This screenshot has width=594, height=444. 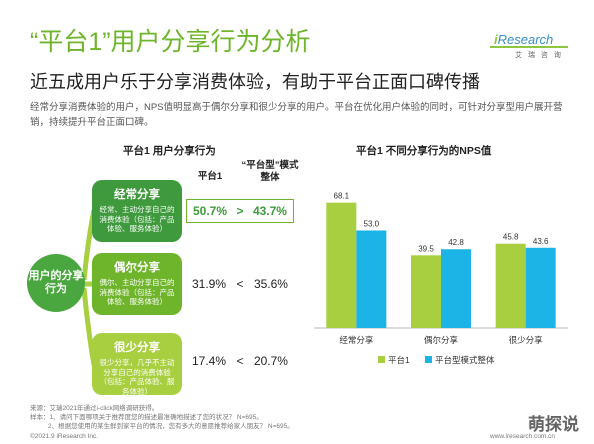 What do you see at coordinates (255, 82) in the screenshot?
I see `page-subtitle: 近五成用户乐于分享消费体验，有助于平台正面口碑传播` at bounding box center [255, 82].